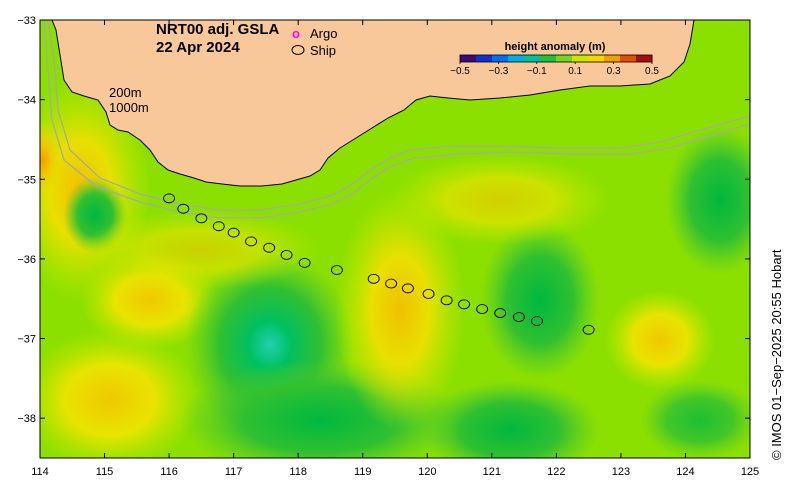 Image resolution: width=791 pixels, height=492 pixels. Describe the element at coordinates (40, 472) in the screenshot. I see `x-tick-label: 114` at that location.